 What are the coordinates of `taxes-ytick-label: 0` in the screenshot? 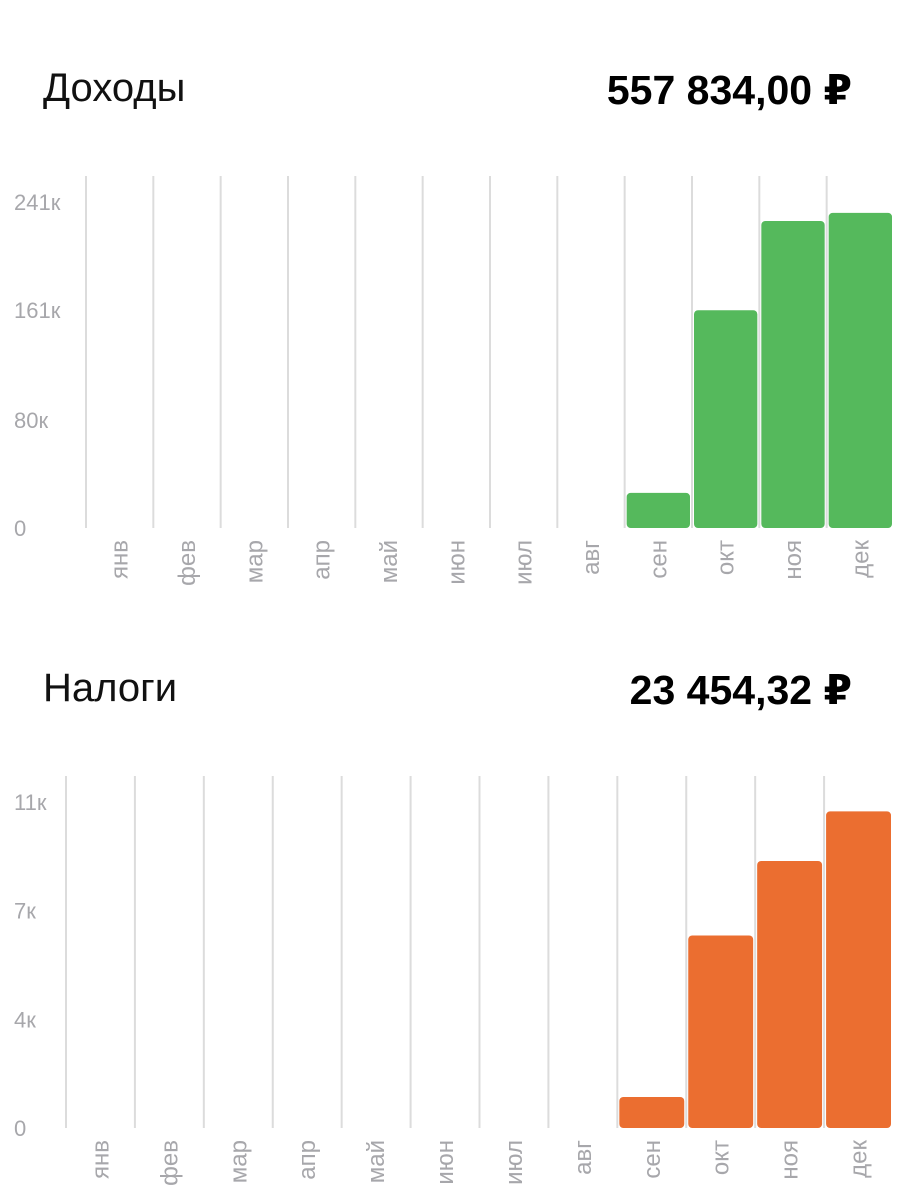 It's located at (20, 1128).